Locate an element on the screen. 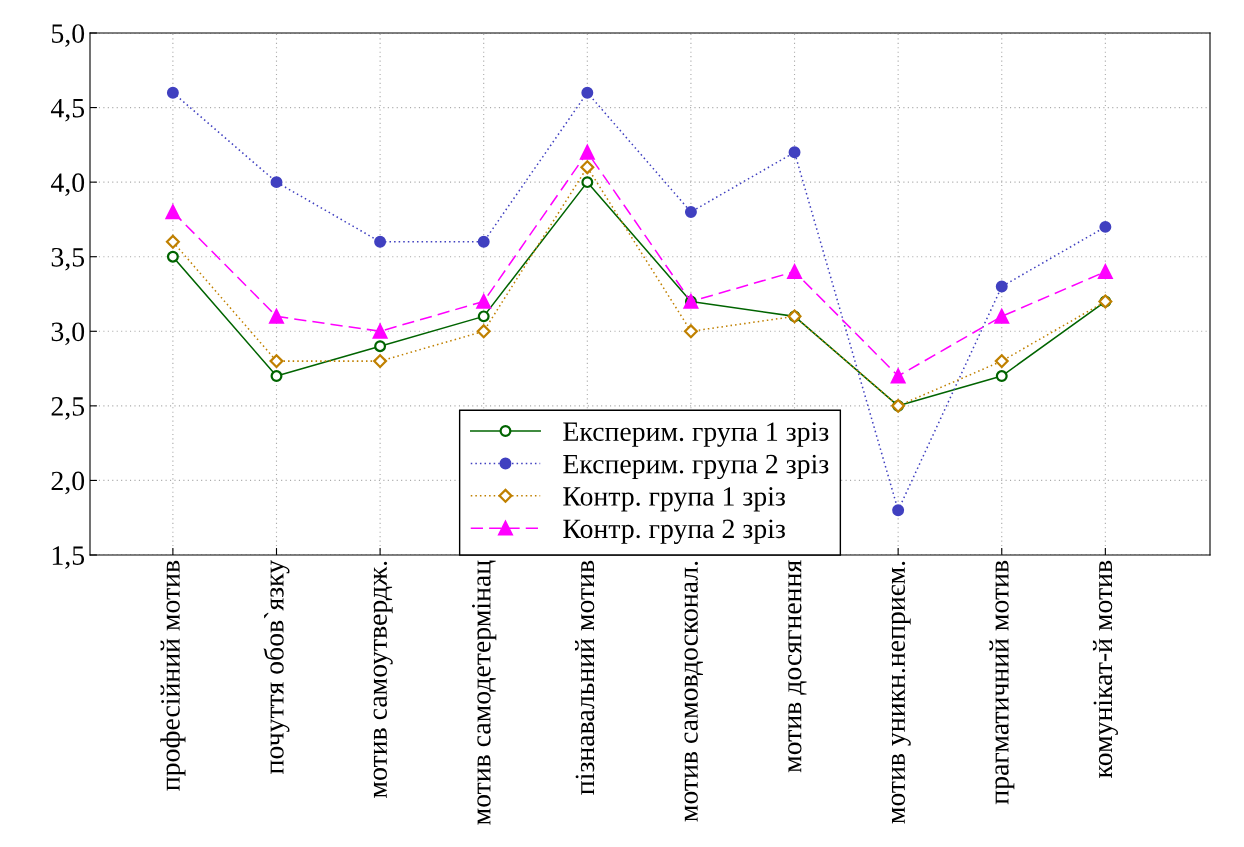 The image size is (1244, 847). legend-label: Контр. група 1 зріз is located at coordinates (674, 499).